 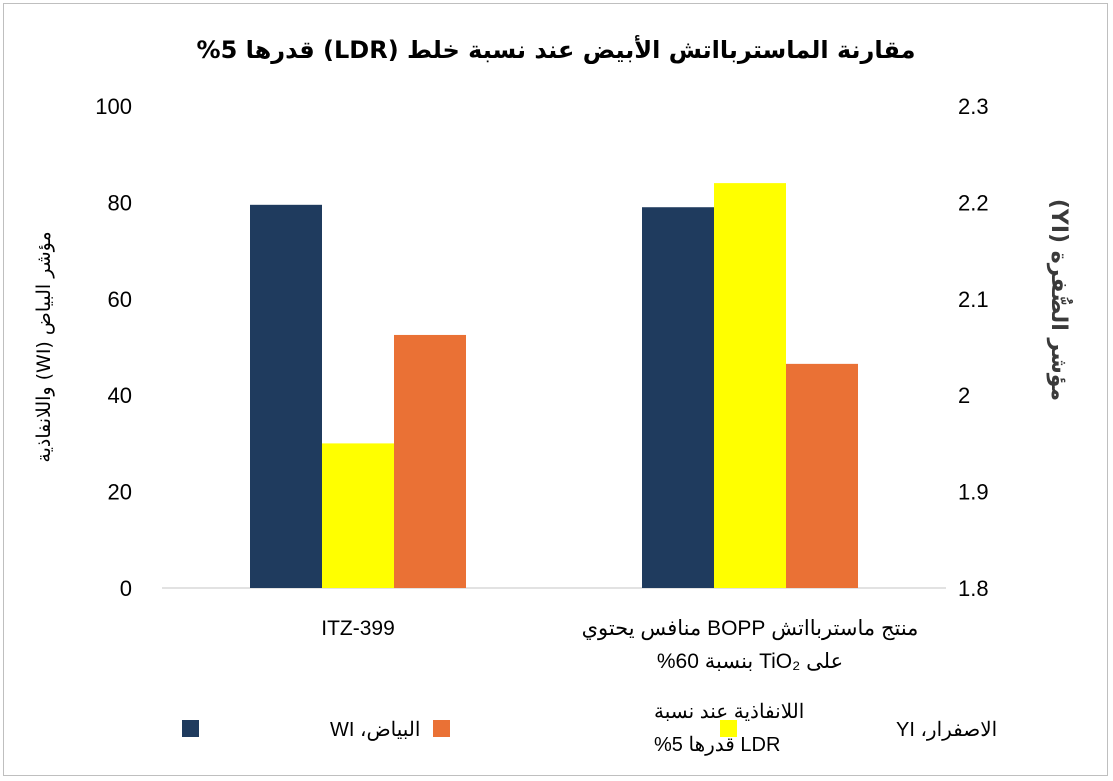 What do you see at coordinates (126, 588) in the screenshot?
I see `left-tick-label: 0` at bounding box center [126, 588].